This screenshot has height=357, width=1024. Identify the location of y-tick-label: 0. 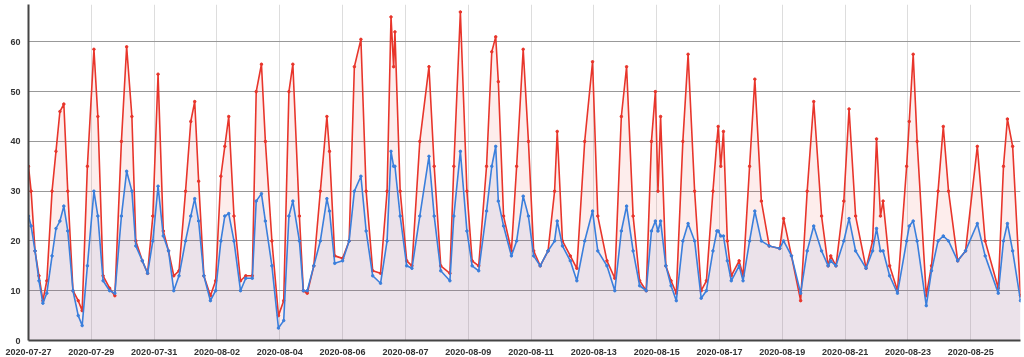
(18, 340).